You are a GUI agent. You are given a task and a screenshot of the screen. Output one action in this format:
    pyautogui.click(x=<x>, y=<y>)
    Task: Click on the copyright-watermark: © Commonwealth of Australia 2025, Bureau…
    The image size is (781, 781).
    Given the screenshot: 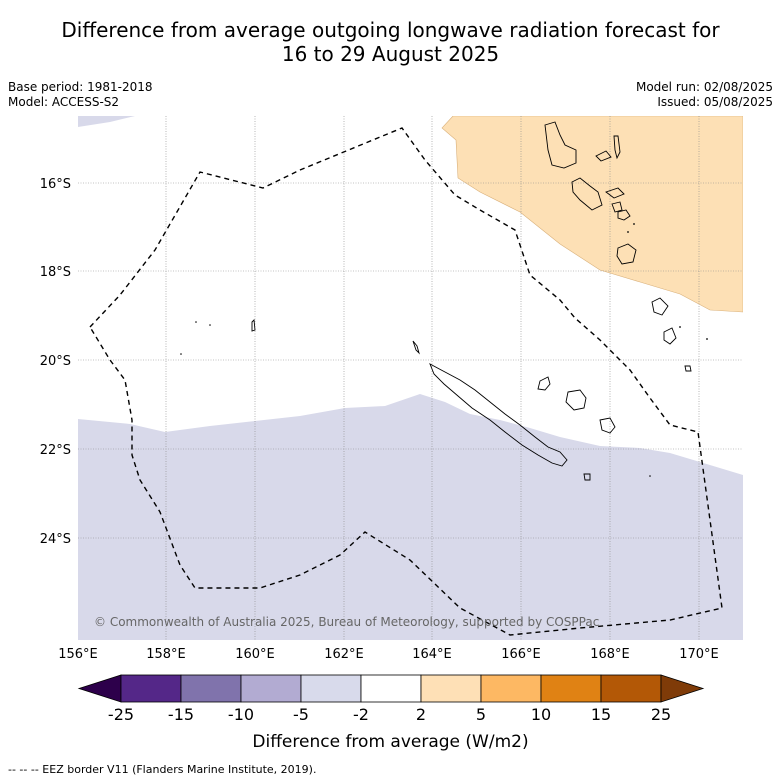 What is the action you would take?
    pyautogui.click(x=346, y=622)
    